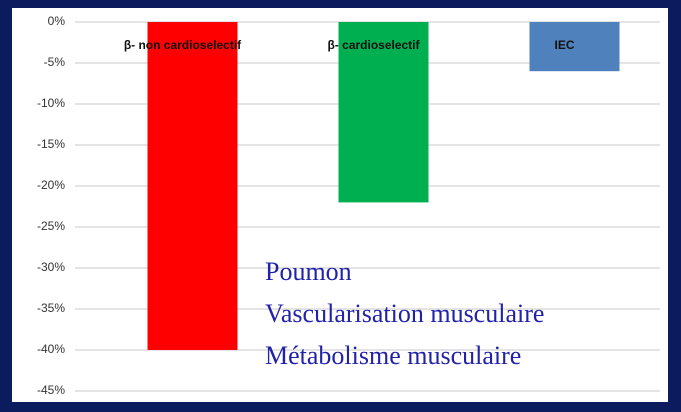 Image resolution: width=681 pixels, height=412 pixels. Describe the element at coordinates (393, 355) in the screenshot. I see `annotation: Métabolisme musculaire` at that location.